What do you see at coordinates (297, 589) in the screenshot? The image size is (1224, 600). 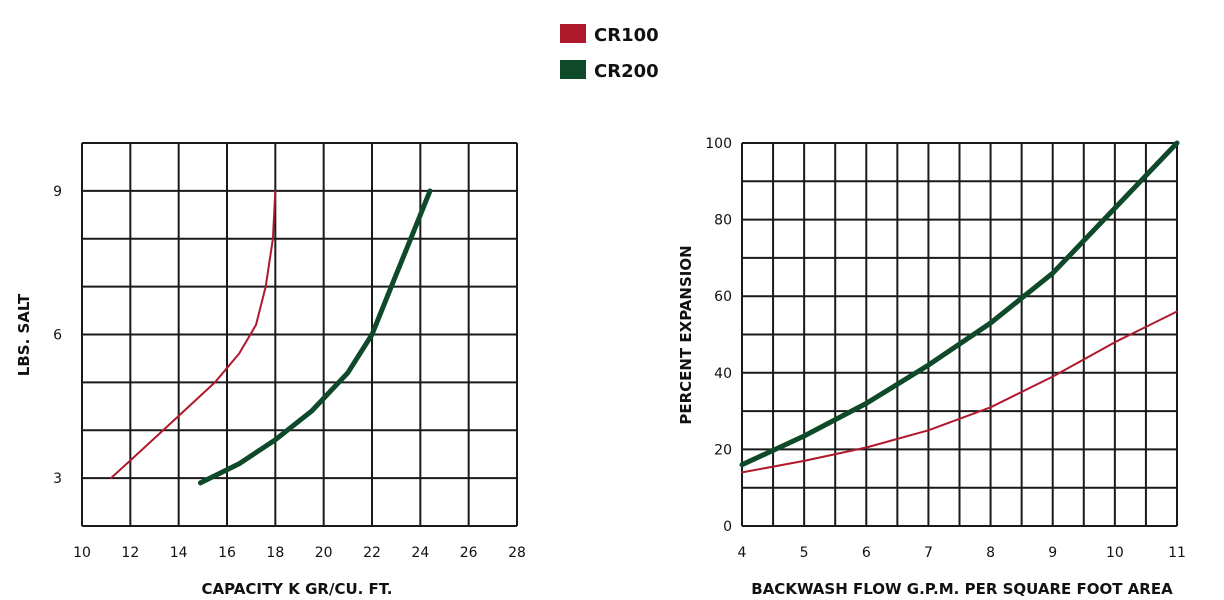 I see `chart1-x-axis-title: CAPACITY K GR/CU. FT.` at bounding box center [297, 589].